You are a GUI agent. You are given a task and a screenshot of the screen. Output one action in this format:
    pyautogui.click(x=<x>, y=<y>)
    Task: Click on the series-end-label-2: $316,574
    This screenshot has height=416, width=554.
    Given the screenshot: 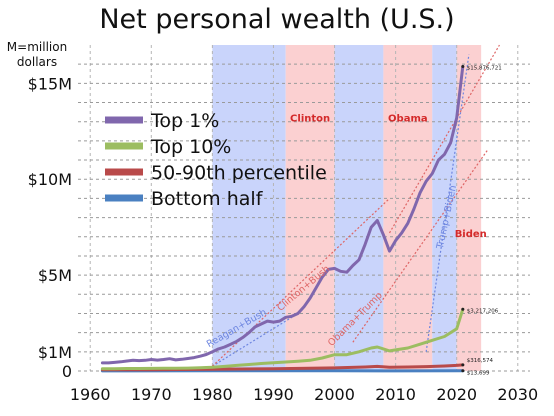 What is the action you would take?
    pyautogui.click(x=480, y=361)
    